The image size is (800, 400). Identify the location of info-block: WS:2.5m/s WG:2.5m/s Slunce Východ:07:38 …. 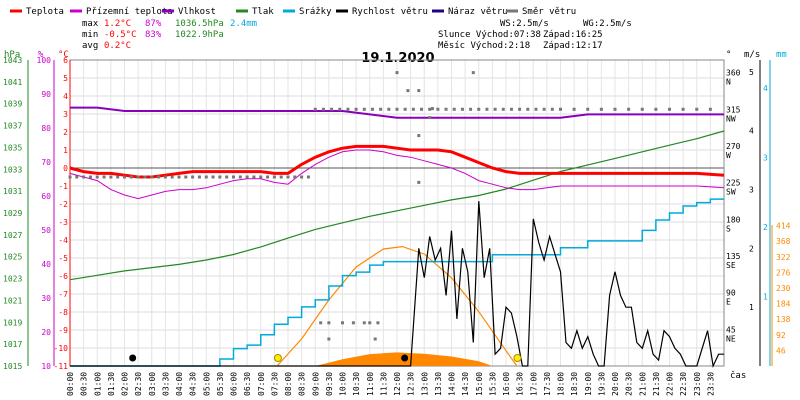
(535, 35).